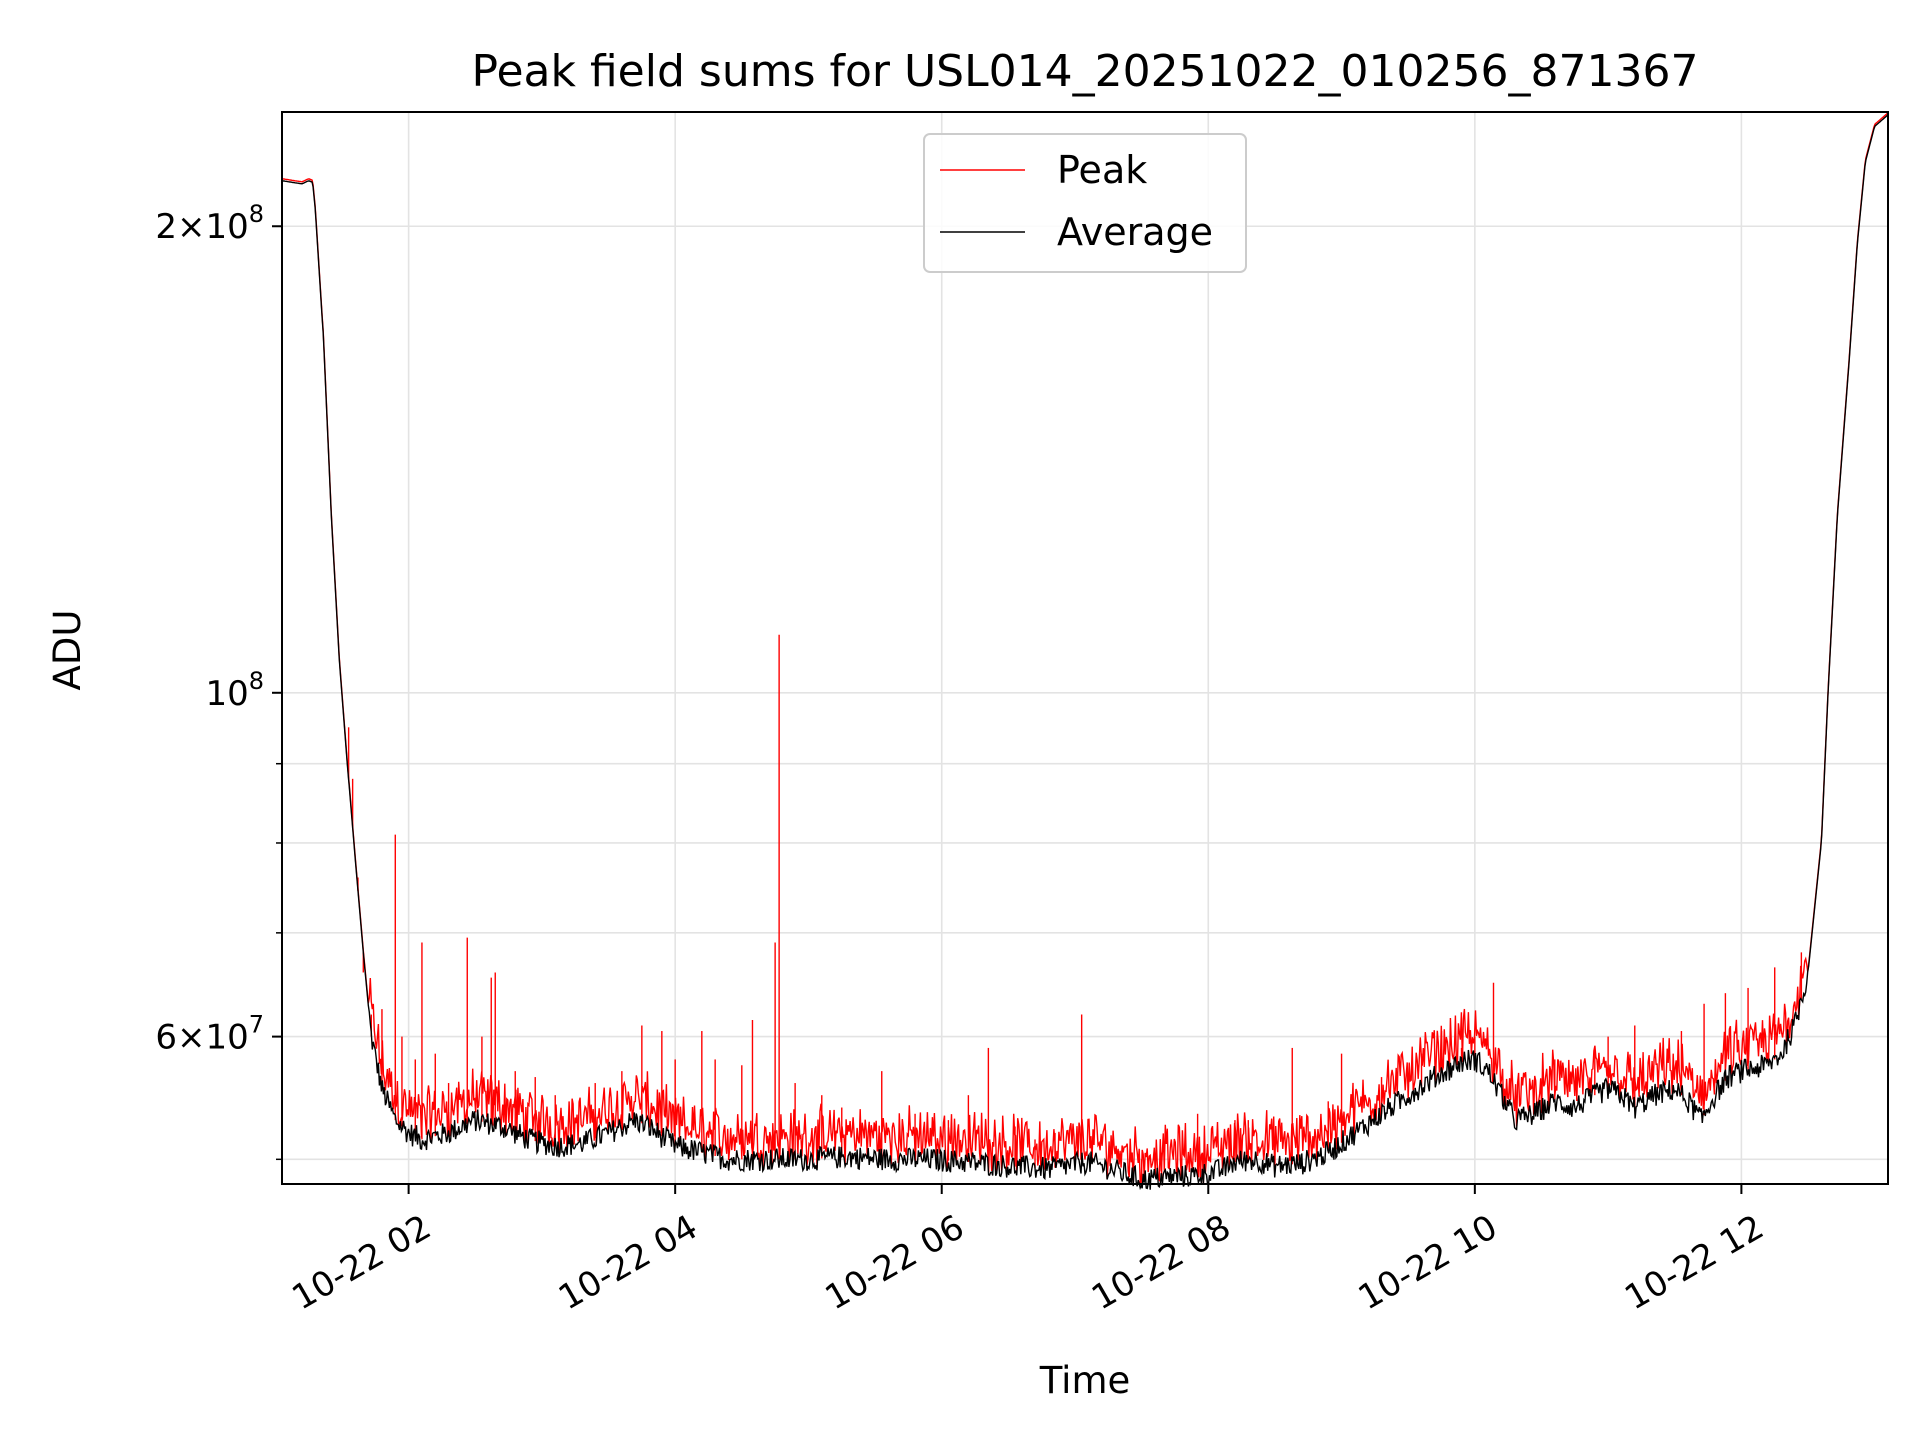 The image size is (1920, 1440). I want to click on y-tick-label: 6×107, so click(209, 1034).